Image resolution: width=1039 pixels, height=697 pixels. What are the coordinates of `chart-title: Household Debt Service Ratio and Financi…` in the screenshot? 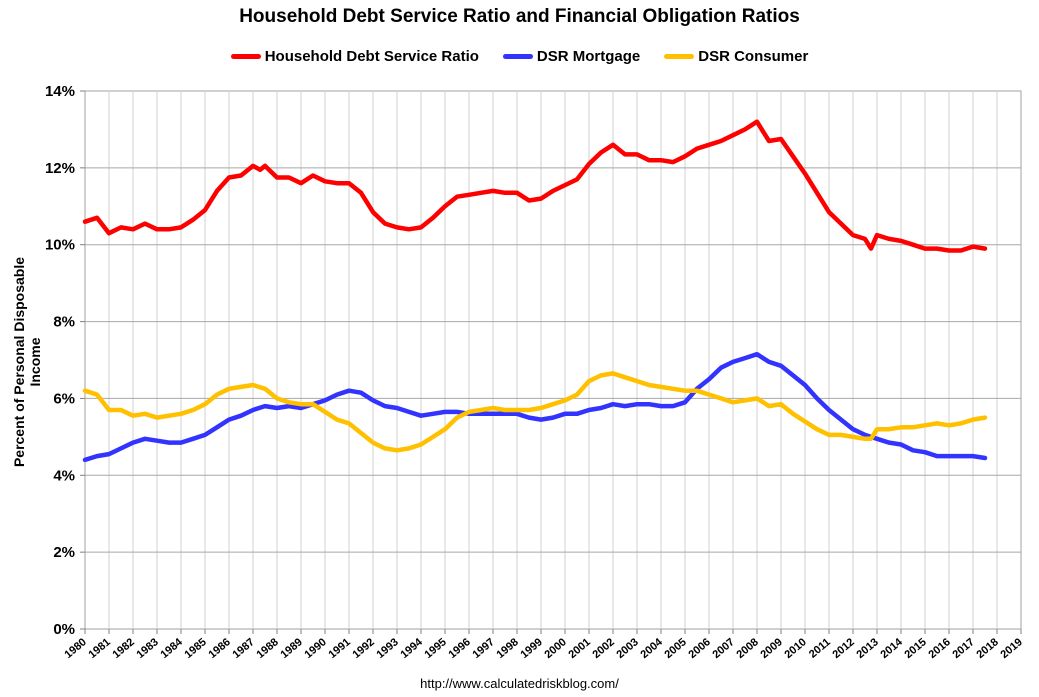 It's located at (519, 16).